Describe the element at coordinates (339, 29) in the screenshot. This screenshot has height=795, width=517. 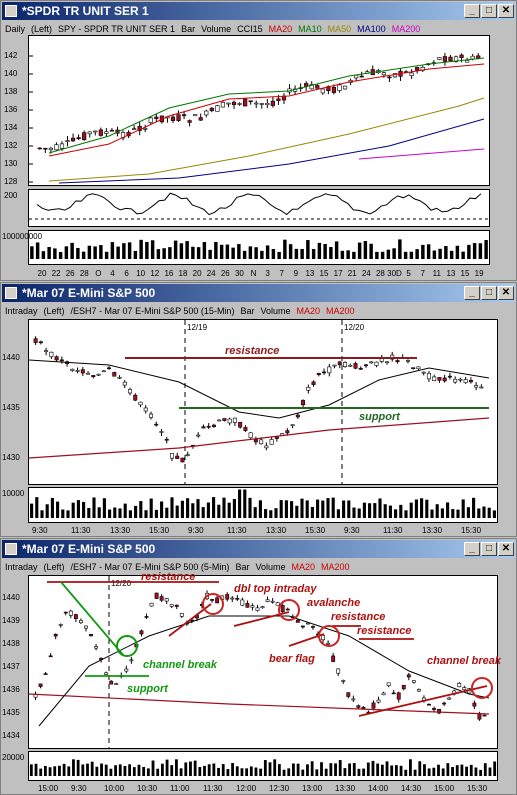
I see `legend-item: MA50` at that location.